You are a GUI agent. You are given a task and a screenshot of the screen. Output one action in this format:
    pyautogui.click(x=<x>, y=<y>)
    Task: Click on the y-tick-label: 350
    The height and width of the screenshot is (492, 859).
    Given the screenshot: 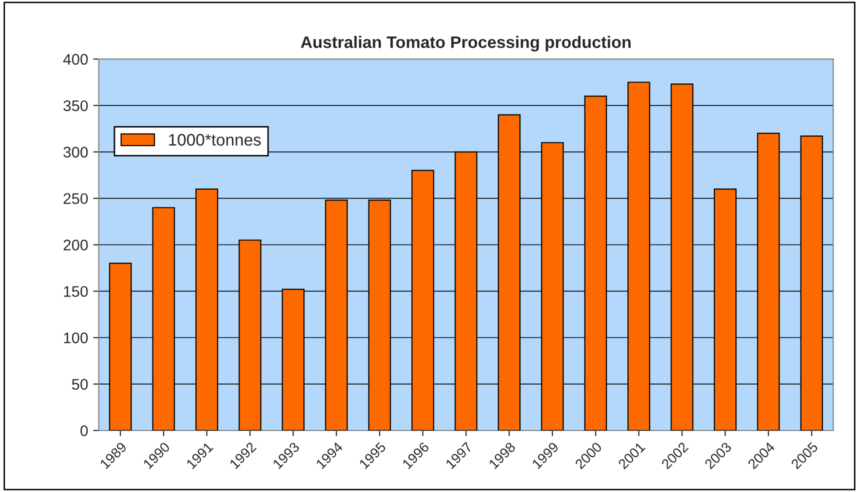 What is the action you would take?
    pyautogui.click(x=75, y=106)
    